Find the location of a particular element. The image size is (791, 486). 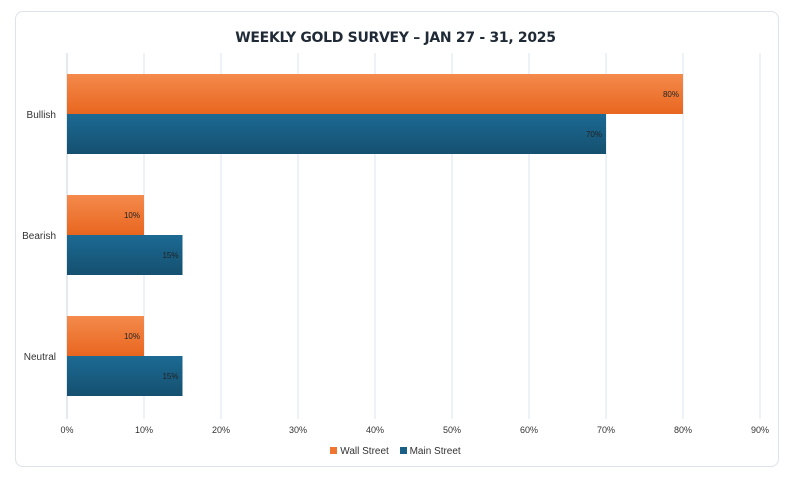

x-tick-label: 60% is located at coordinates (529, 430).